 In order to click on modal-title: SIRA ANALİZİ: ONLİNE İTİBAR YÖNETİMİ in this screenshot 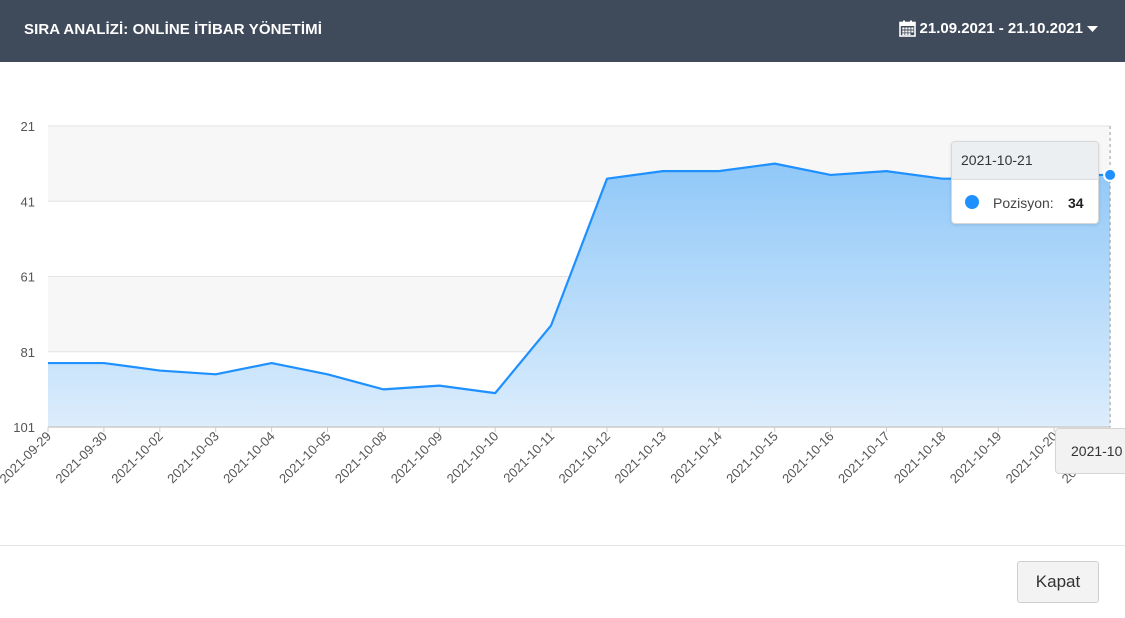, I will do `click(173, 29)`.